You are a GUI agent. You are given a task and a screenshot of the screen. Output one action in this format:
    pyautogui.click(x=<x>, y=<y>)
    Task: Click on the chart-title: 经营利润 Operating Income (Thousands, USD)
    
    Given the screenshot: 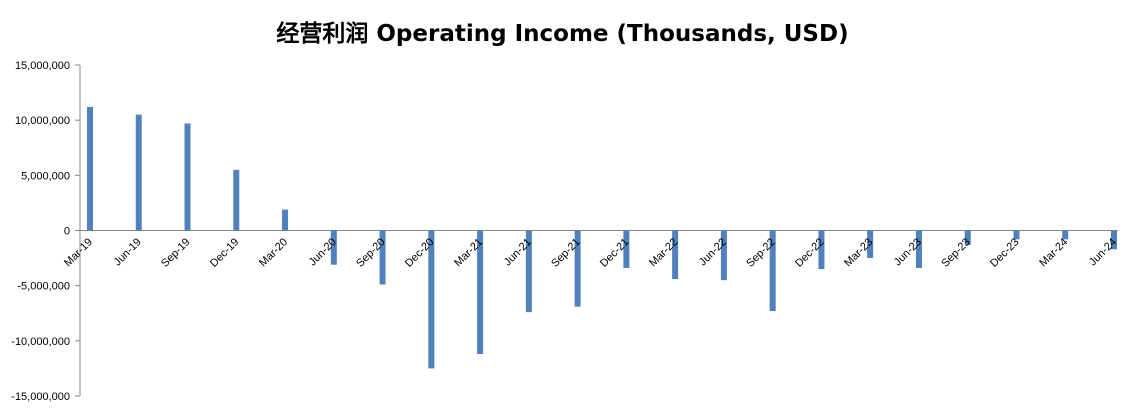 What is the action you would take?
    pyautogui.click(x=562, y=34)
    